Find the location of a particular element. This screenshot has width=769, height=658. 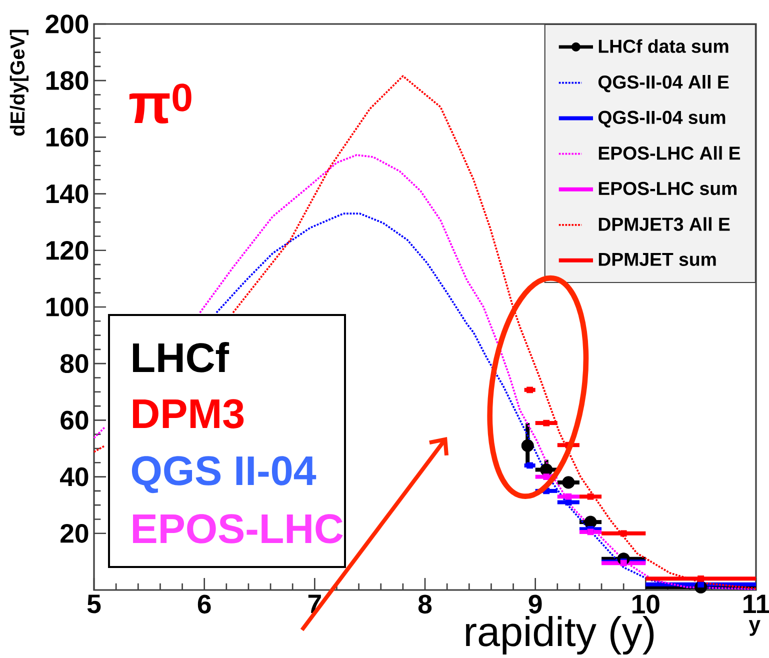

x-tick-label: 10 is located at coordinates (646, 604).